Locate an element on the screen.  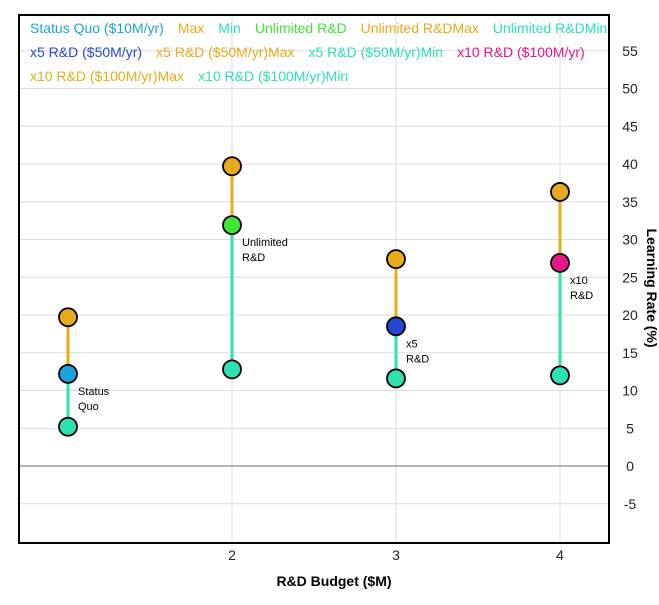
y-tick-label: 30 is located at coordinates (630, 240).